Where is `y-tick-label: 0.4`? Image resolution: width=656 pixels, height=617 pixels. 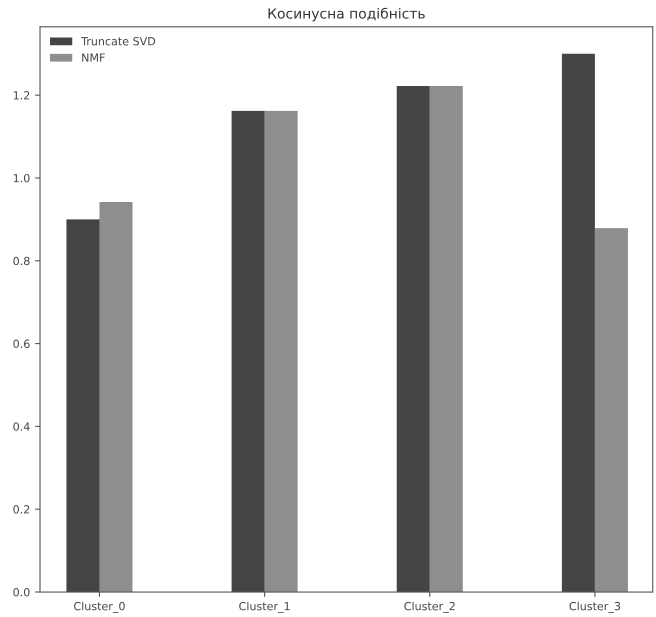 y-tick-label: 0.4 is located at coordinates (21, 426).